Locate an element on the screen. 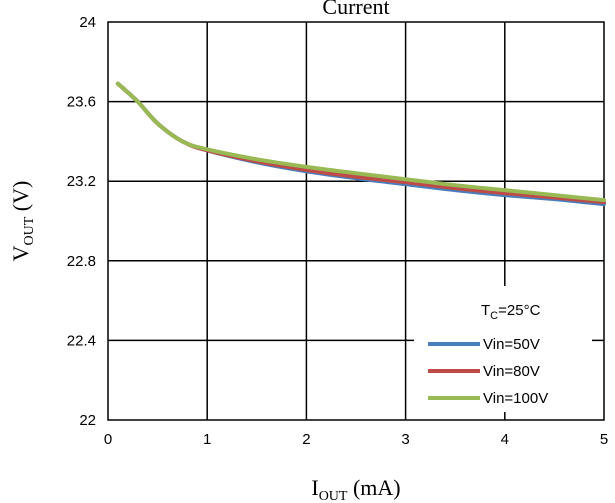  x-tick-label: 5 is located at coordinates (604, 439).